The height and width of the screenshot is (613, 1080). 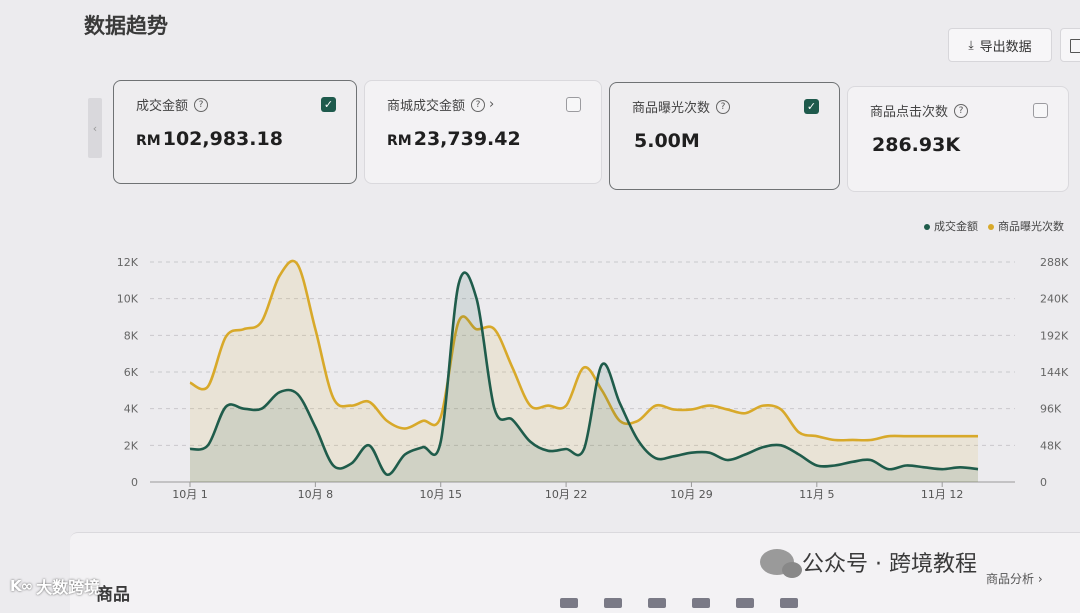 What do you see at coordinates (916, 145) in the screenshot?
I see `metric-value: 286.93K` at bounding box center [916, 145].